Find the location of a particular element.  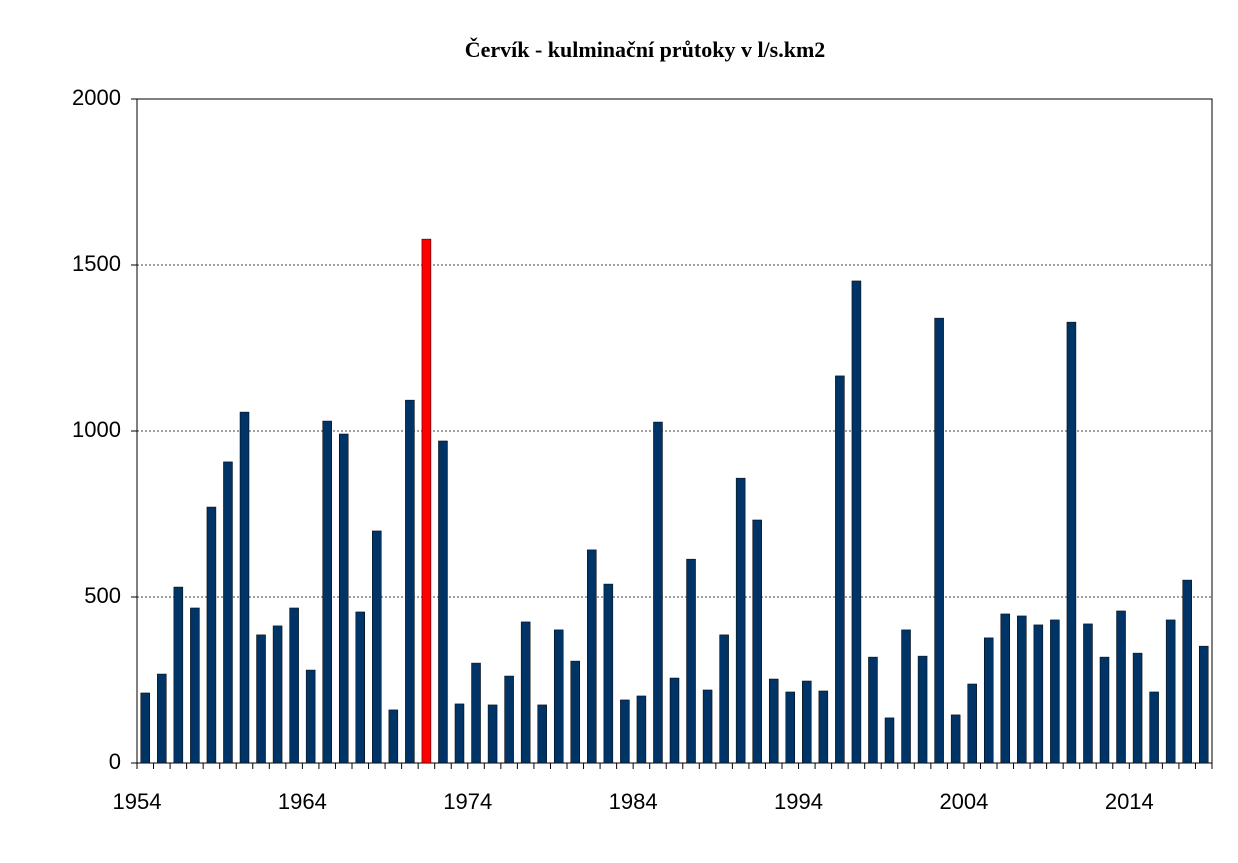

x-tick-label: 2004 is located at coordinates (963, 801).